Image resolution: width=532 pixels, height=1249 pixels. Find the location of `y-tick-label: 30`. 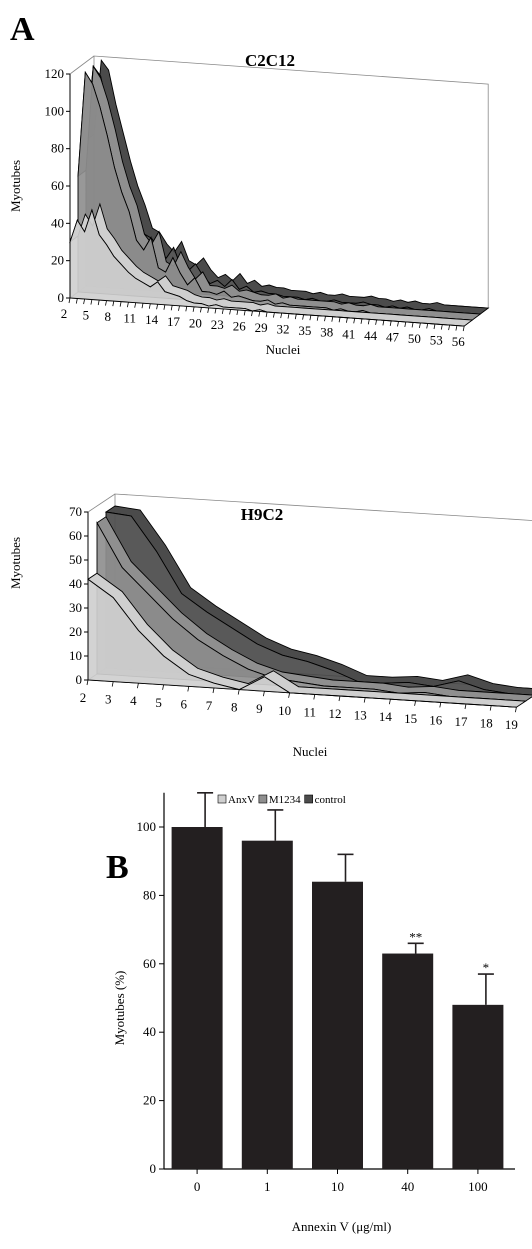

y-tick-label: 30 is located at coordinates (75, 607).